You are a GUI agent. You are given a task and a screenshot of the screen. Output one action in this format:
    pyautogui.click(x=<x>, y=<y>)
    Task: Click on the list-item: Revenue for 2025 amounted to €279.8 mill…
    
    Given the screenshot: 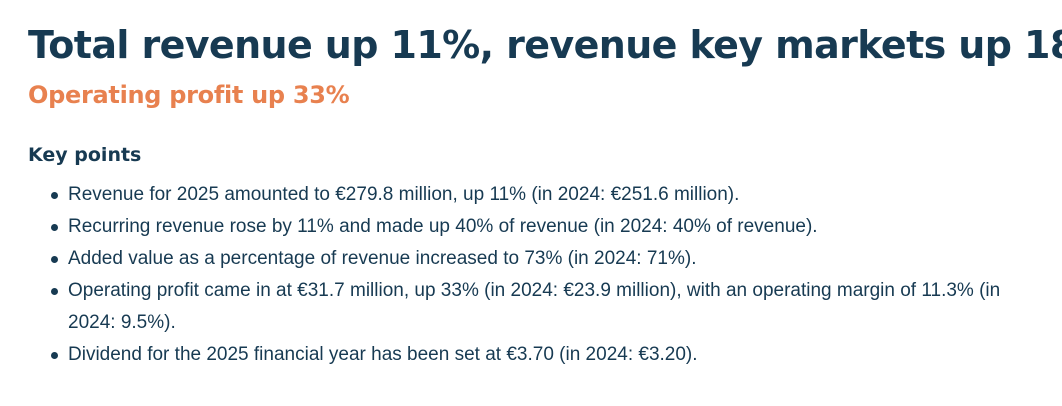 What is the action you would take?
    pyautogui.click(x=540, y=195)
    